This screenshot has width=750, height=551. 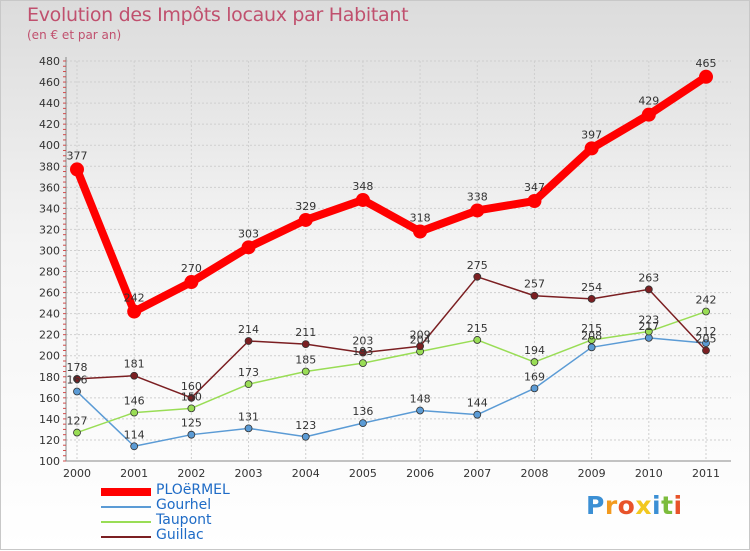 What do you see at coordinates (191, 386) in the screenshot?
I see `data-label: 160` at bounding box center [191, 386].